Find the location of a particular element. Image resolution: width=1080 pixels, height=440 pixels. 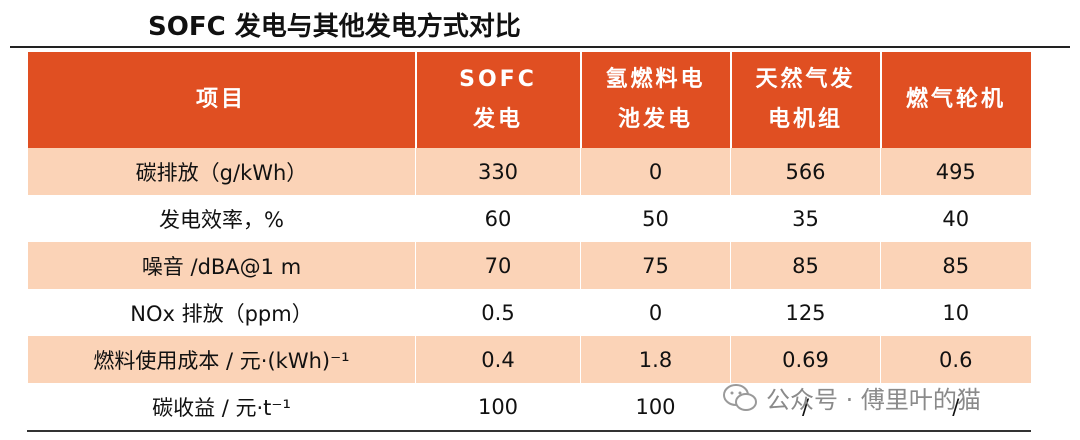

table-cell: 75 is located at coordinates (655, 265).